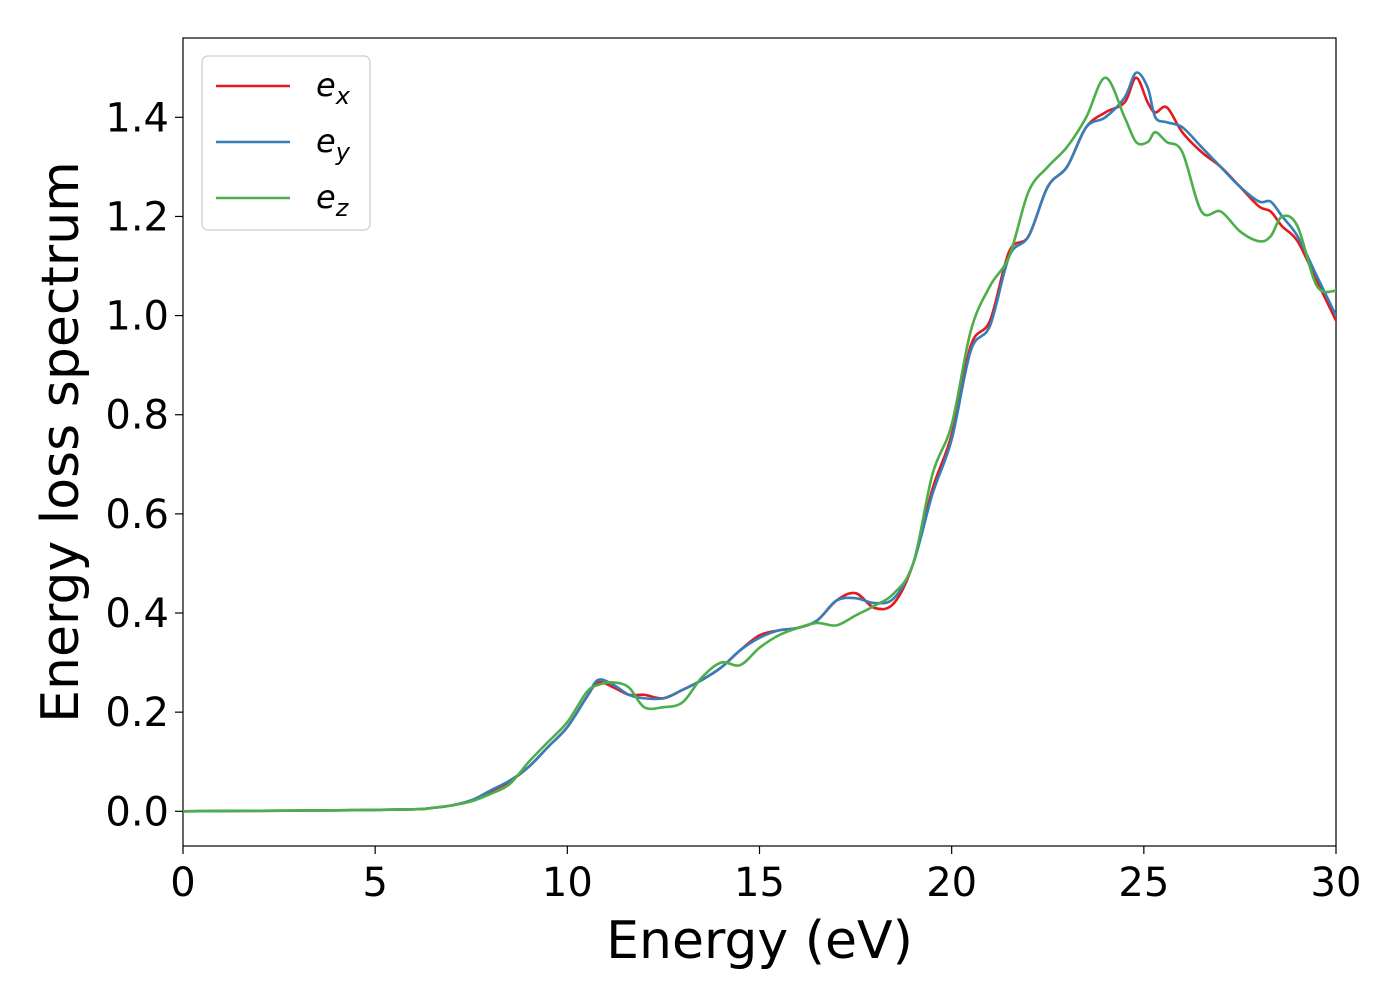  I want to click on legend-item-ez: ez, so click(283, 200).